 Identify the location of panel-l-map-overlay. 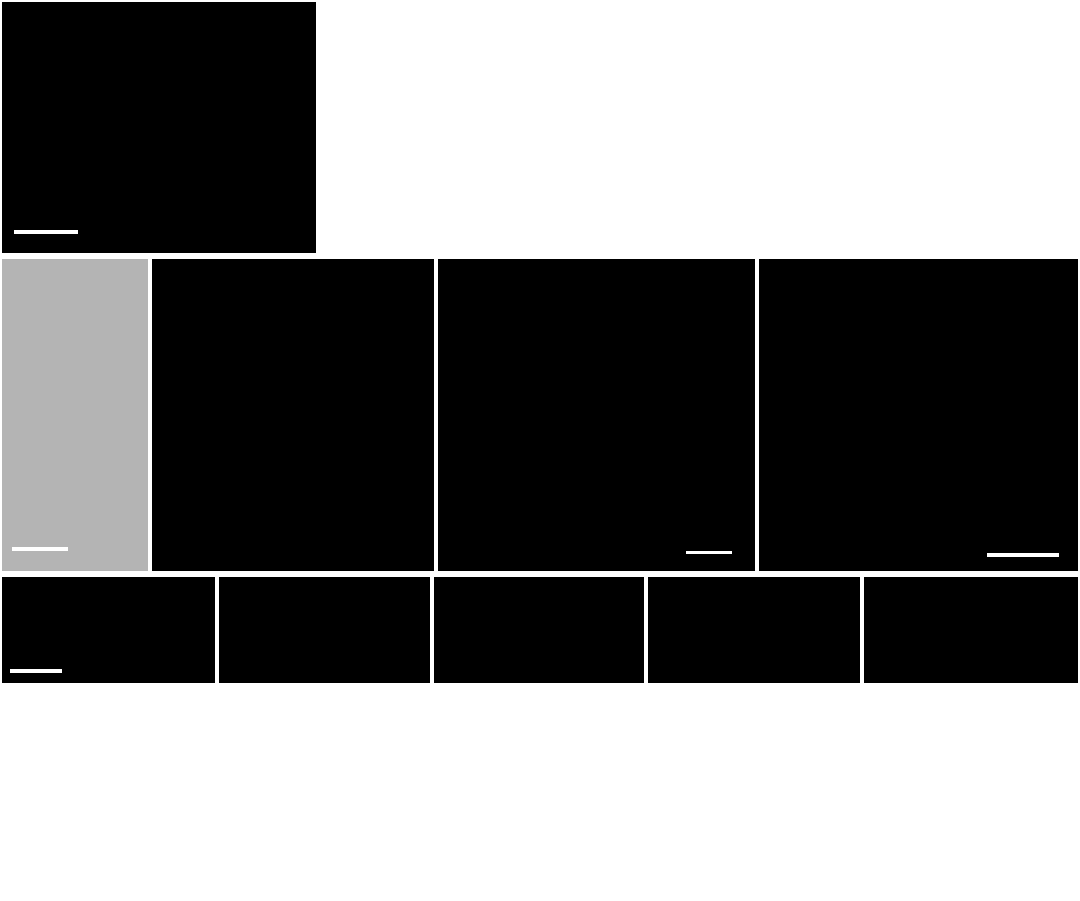
(971, 630).